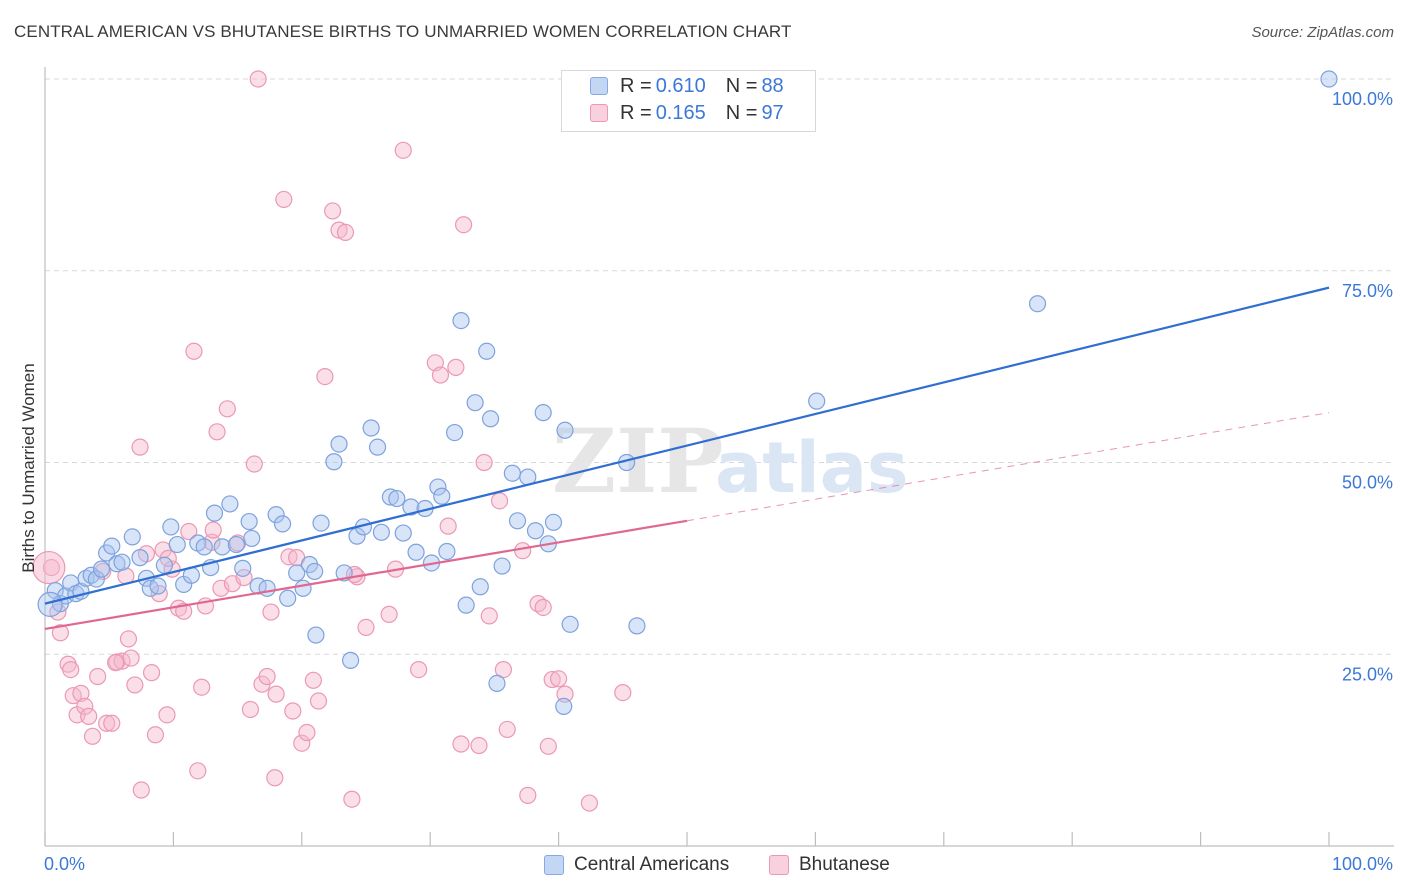 The width and height of the screenshot is (1406, 892). I want to click on y-tick-label: 50.0%, so click(1367, 483).